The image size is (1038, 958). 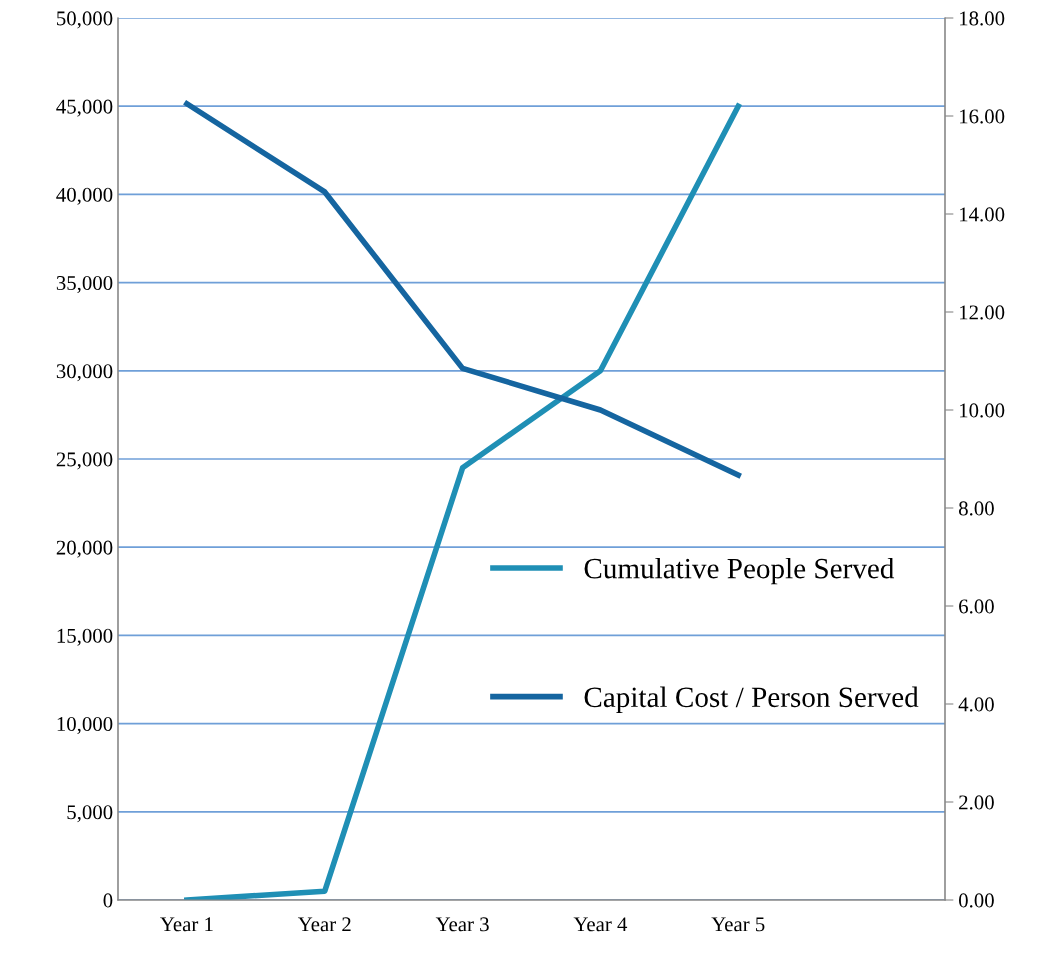 What do you see at coordinates (186, 924) in the screenshot?
I see `x-tick-label: Year 1` at bounding box center [186, 924].